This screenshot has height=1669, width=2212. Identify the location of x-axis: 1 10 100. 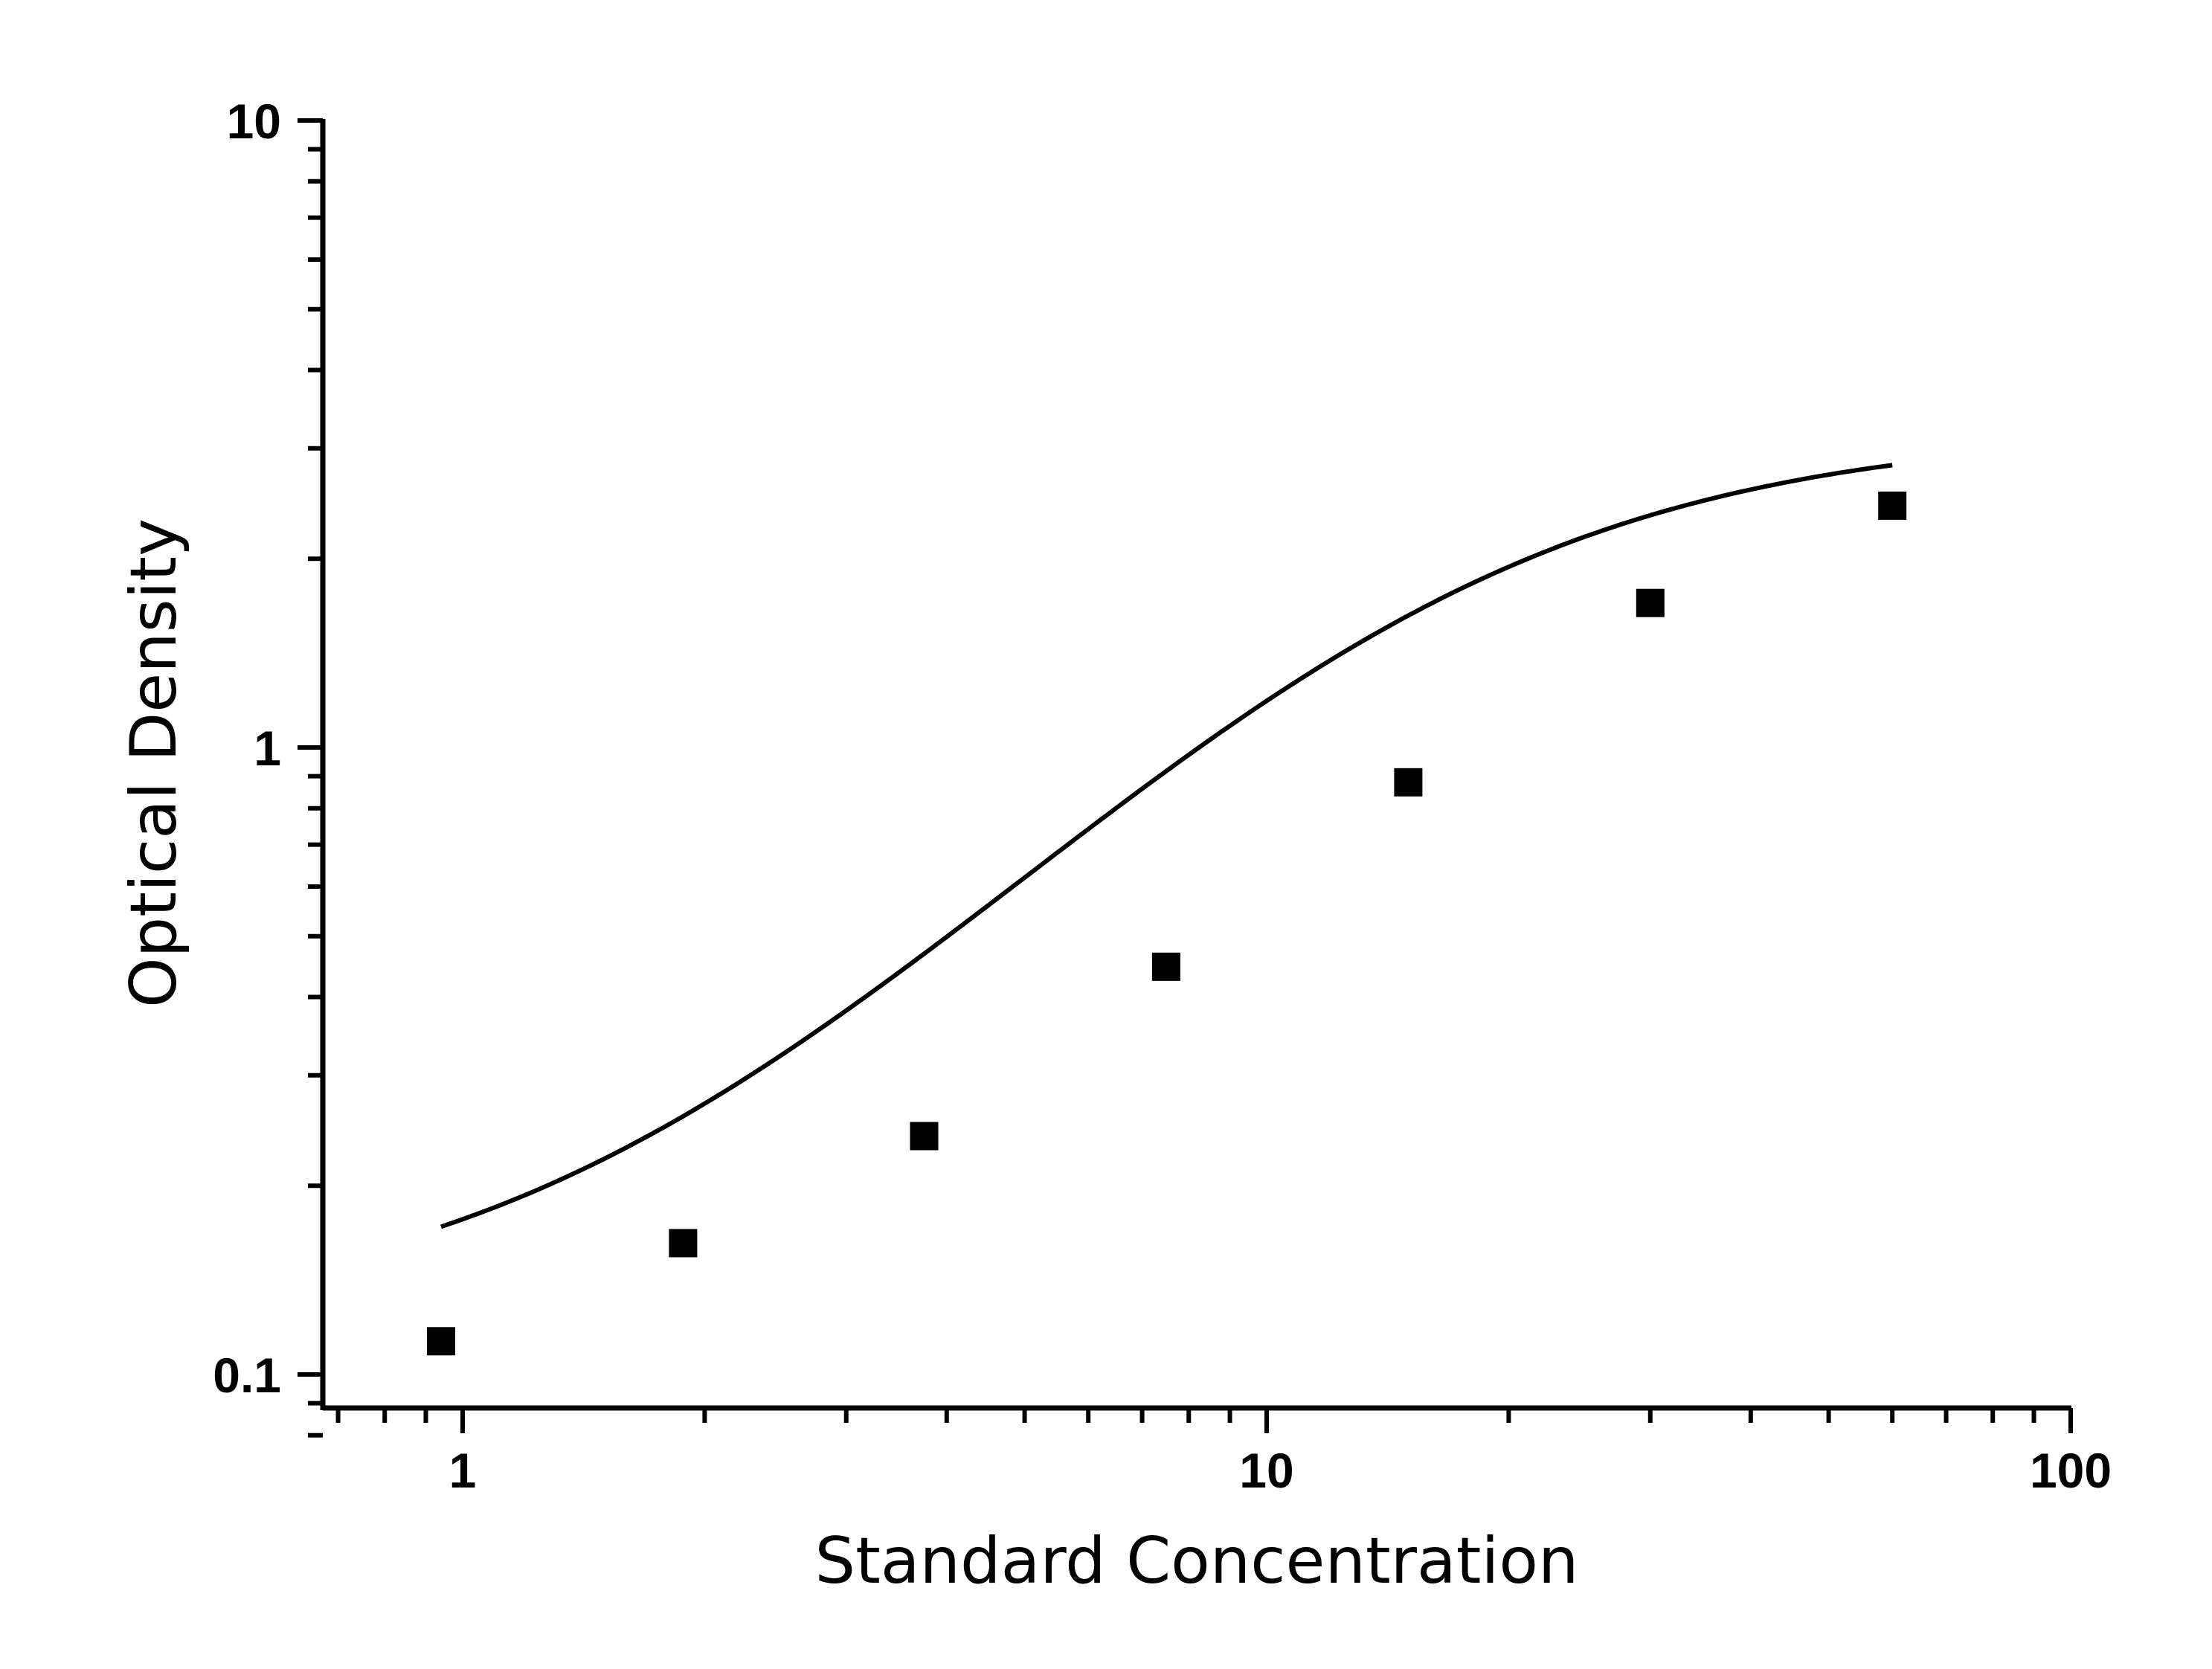
(1217, 1451).